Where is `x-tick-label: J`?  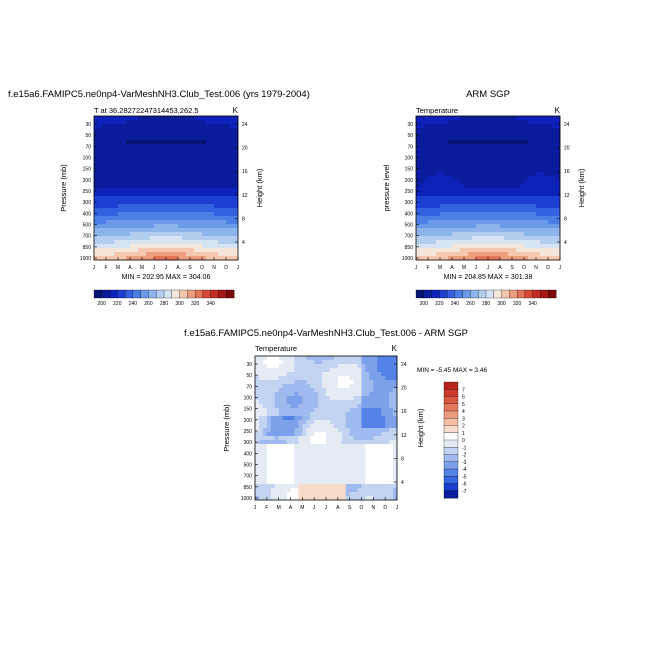 x-tick-label: J is located at coordinates (255, 508).